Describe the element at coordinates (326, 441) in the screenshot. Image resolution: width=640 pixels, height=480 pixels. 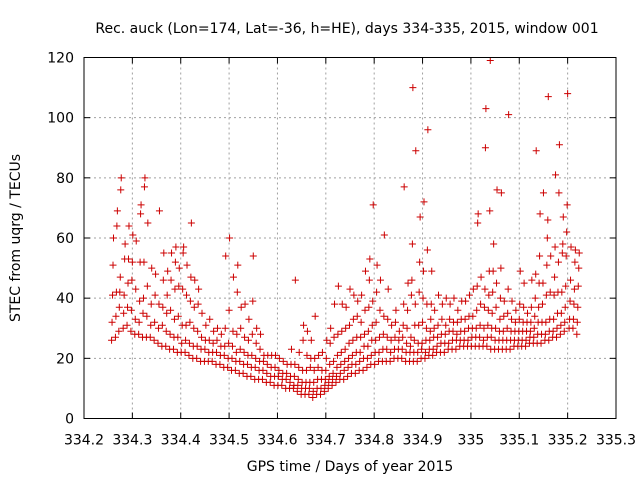
I see `x-tick-label: 334.7` at that location.